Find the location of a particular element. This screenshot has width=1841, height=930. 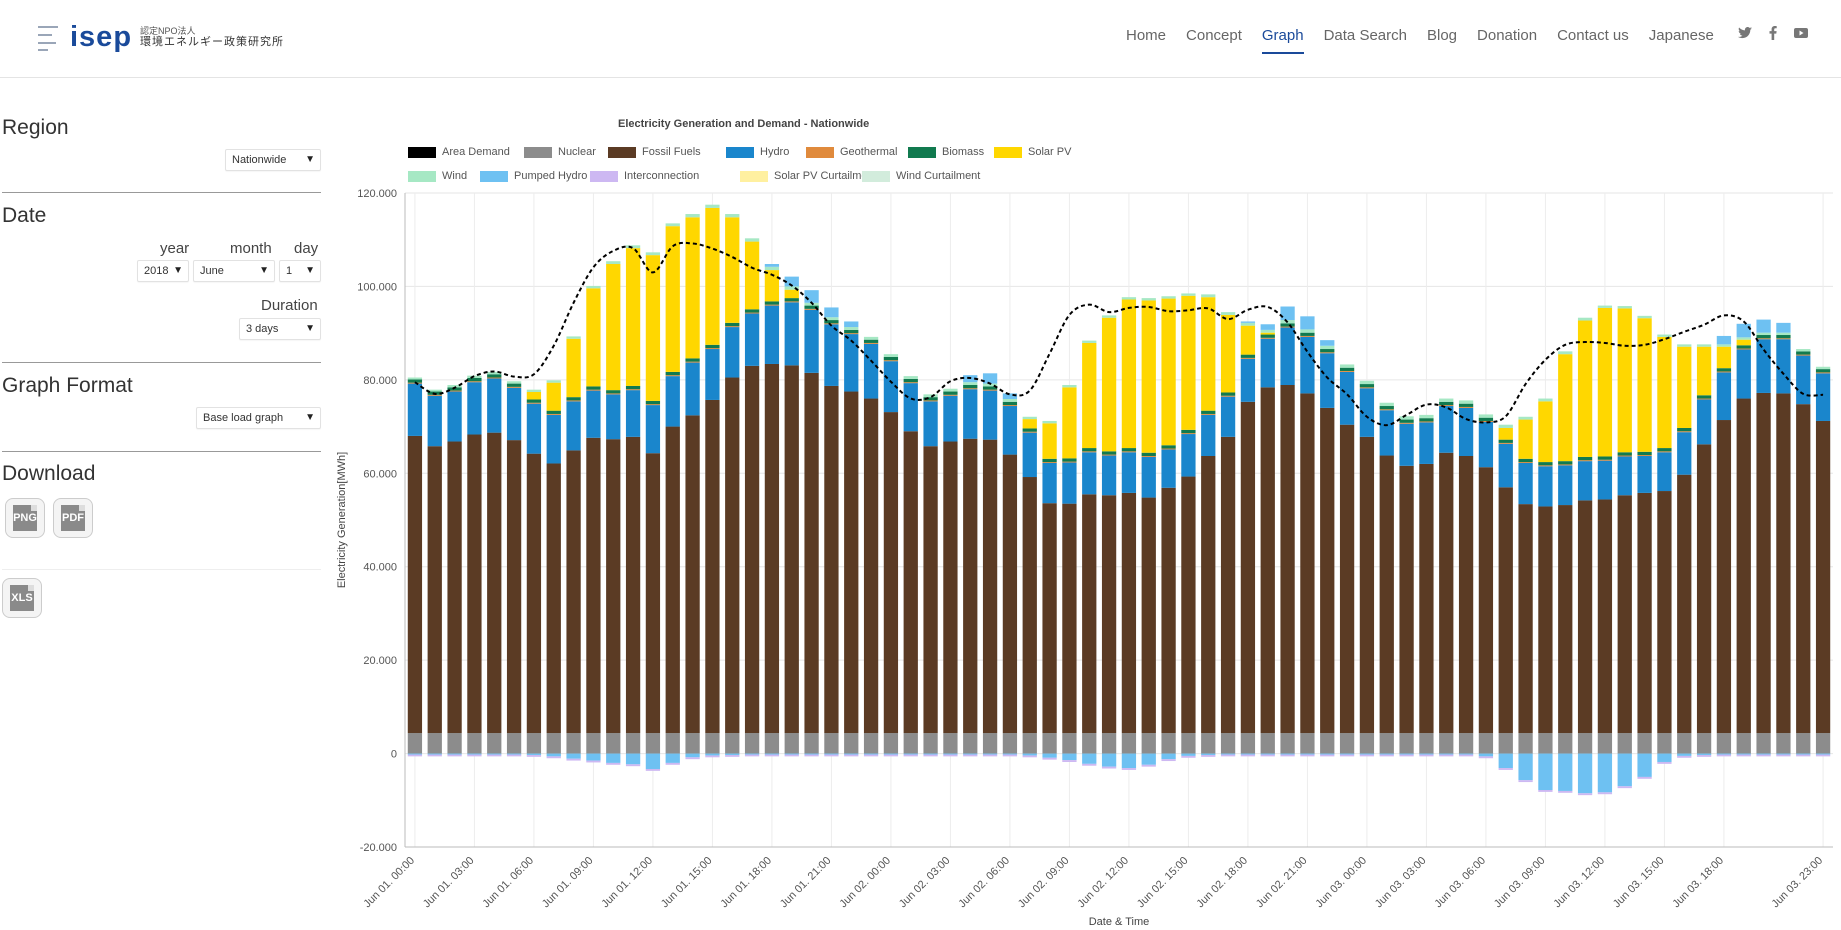

download-png-button: PNG is located at coordinates (25, 518).